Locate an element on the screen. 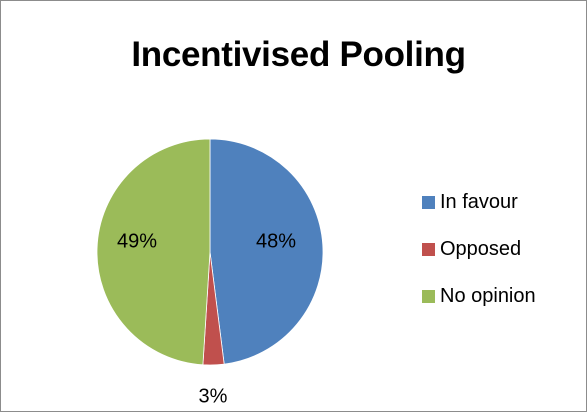 The image size is (587, 412). legend-label: Opposed is located at coordinates (481, 248).